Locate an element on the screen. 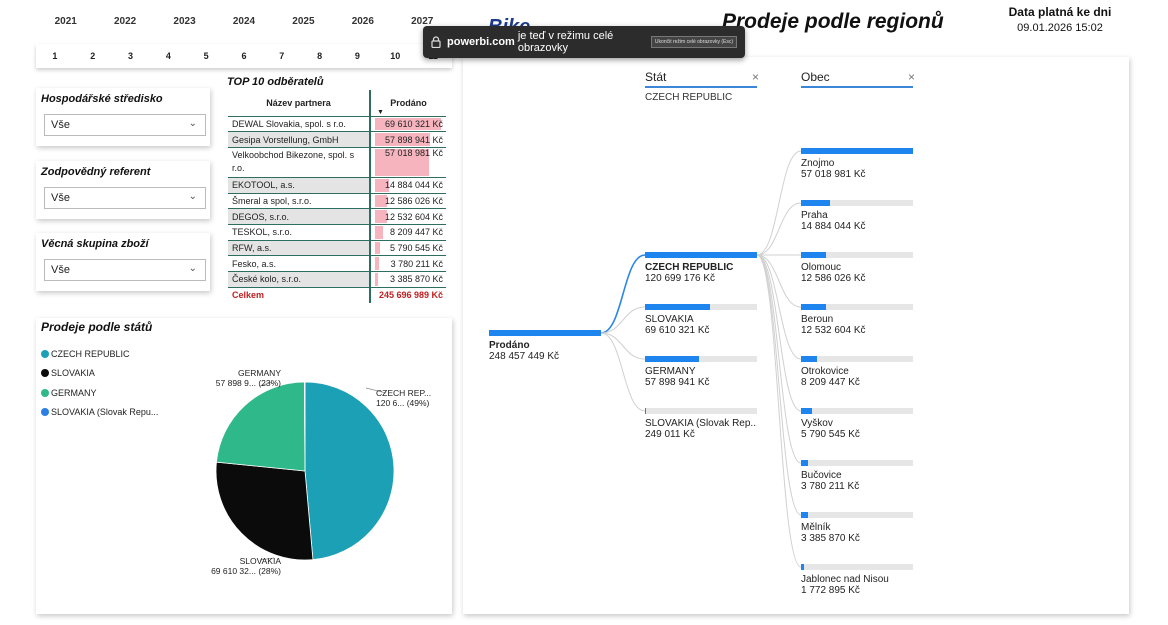 This screenshot has height=625, width=1168. legend-label: GERMANY is located at coordinates (74, 392).